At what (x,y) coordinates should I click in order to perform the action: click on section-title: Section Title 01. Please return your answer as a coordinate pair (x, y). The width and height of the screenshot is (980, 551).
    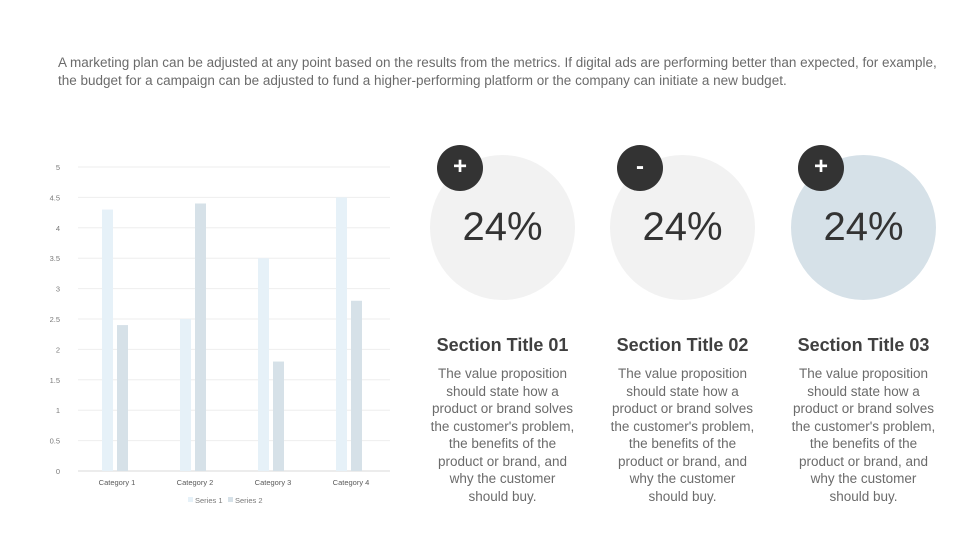
    Looking at the image, I should click on (502, 345).